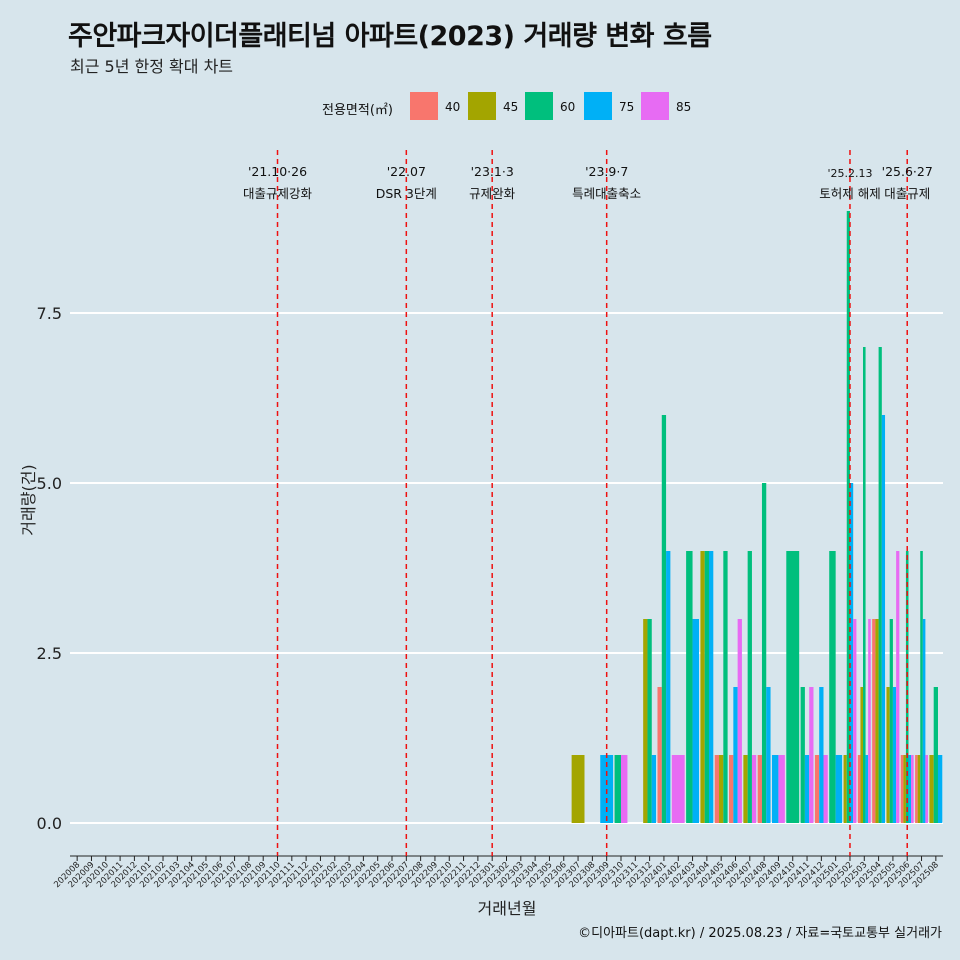 The height and width of the screenshot is (960, 960). Describe the element at coordinates (277, 171) in the screenshot. I see `event-date-202110: '21.10·26` at that location.